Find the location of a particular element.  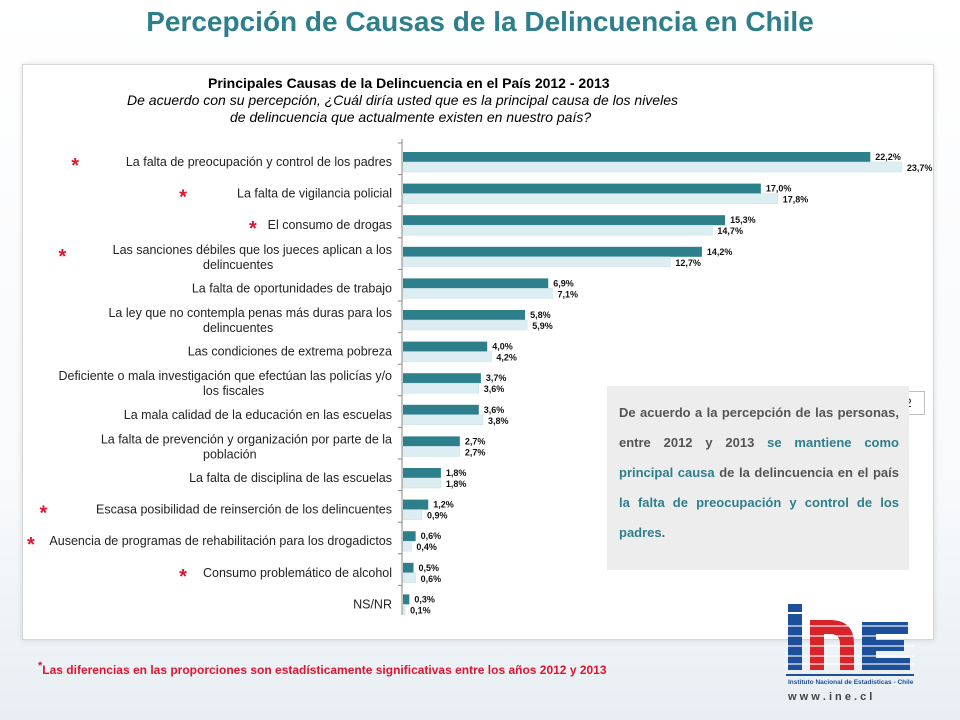

value-label-2012: 5,9% is located at coordinates (542, 326).